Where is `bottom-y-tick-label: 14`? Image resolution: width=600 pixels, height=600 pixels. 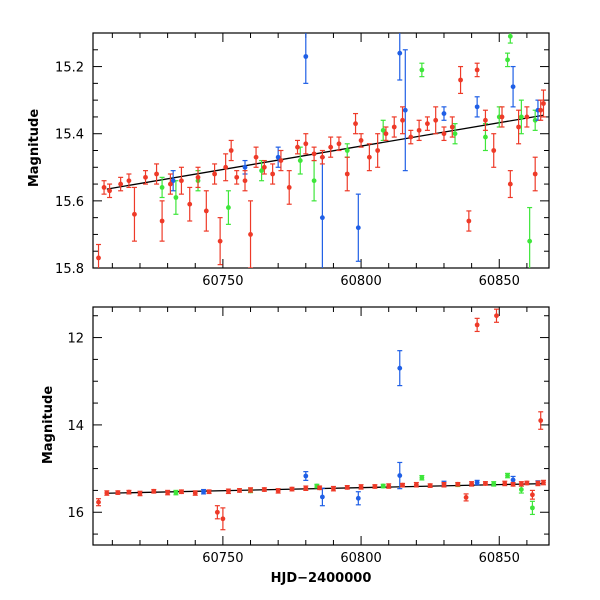 bottom-y-tick-label: 14 is located at coordinates (75, 426).